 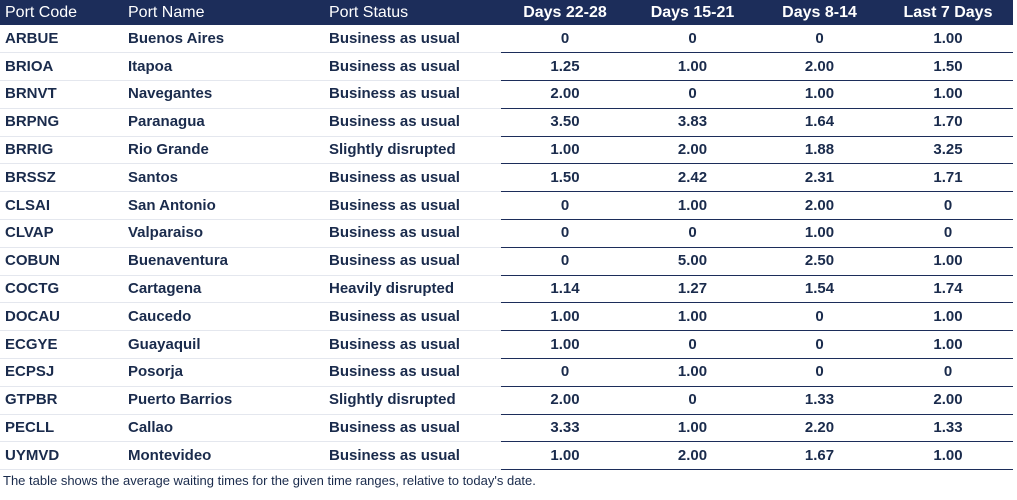 What do you see at coordinates (565, 428) in the screenshot?
I see `cell-days-22-28: 3.33` at bounding box center [565, 428].